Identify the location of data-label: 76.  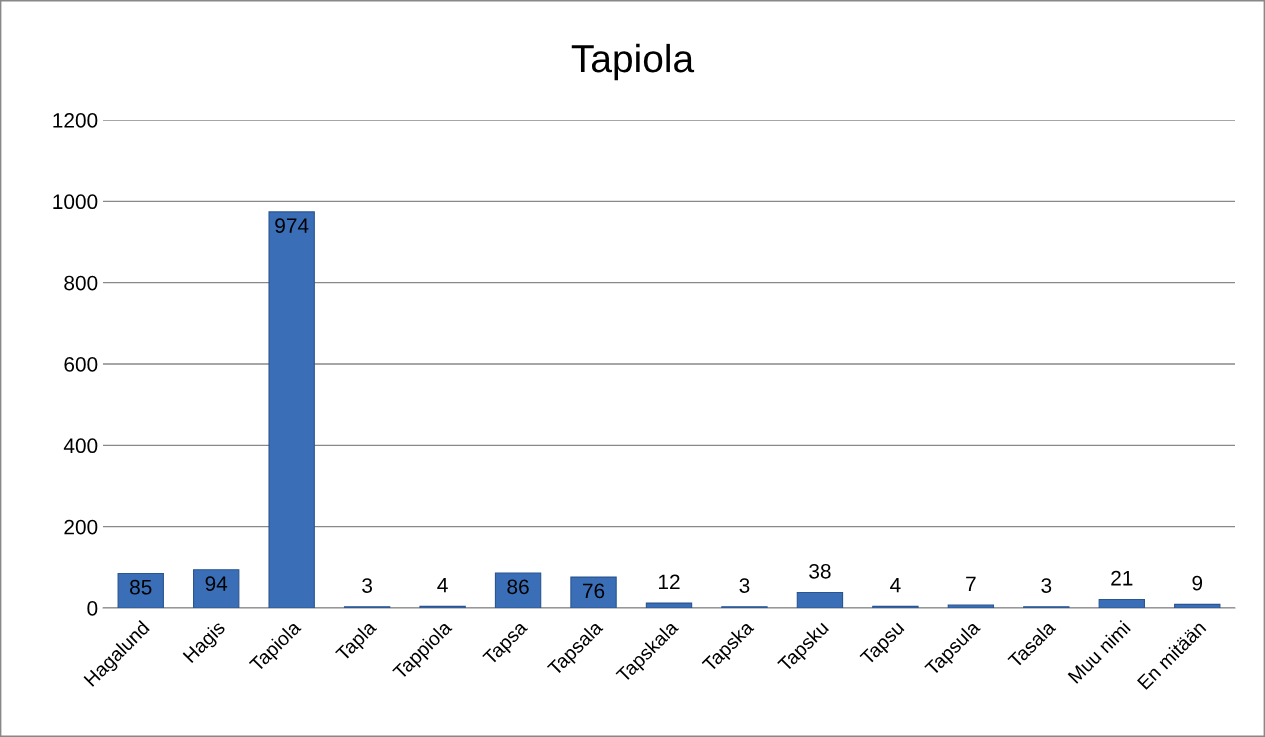
(594, 591).